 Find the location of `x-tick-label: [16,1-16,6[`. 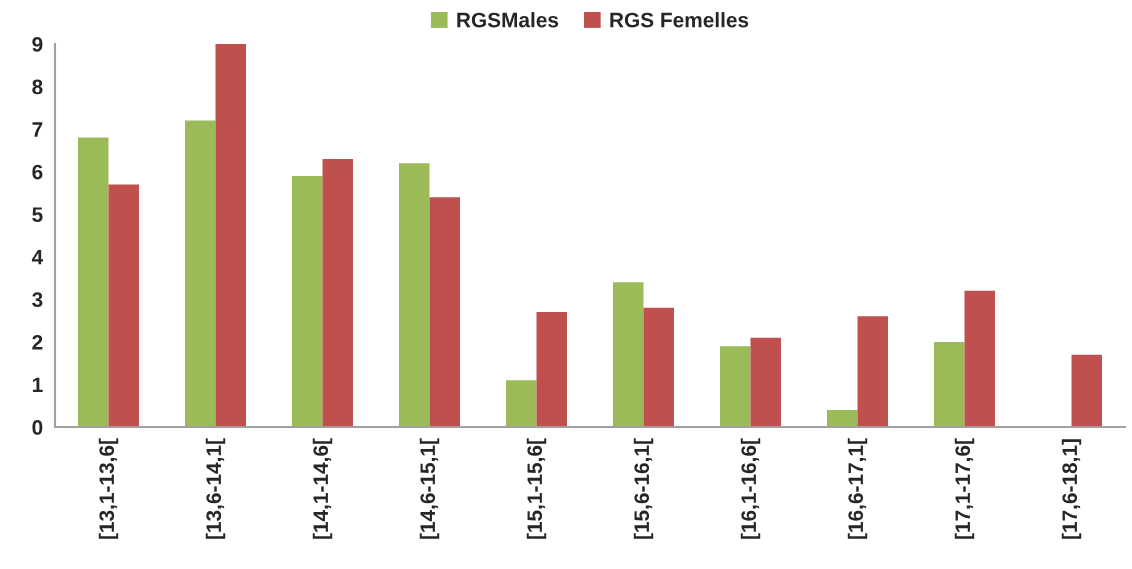

x-tick-label: [16,1-16,6[ is located at coordinates (750, 488).